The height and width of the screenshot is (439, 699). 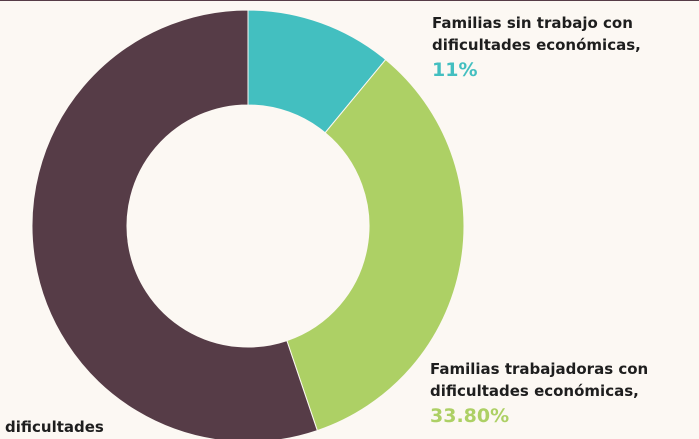 What do you see at coordinates (54, 427) in the screenshot?
I see `segment-label: dificultades` at bounding box center [54, 427].